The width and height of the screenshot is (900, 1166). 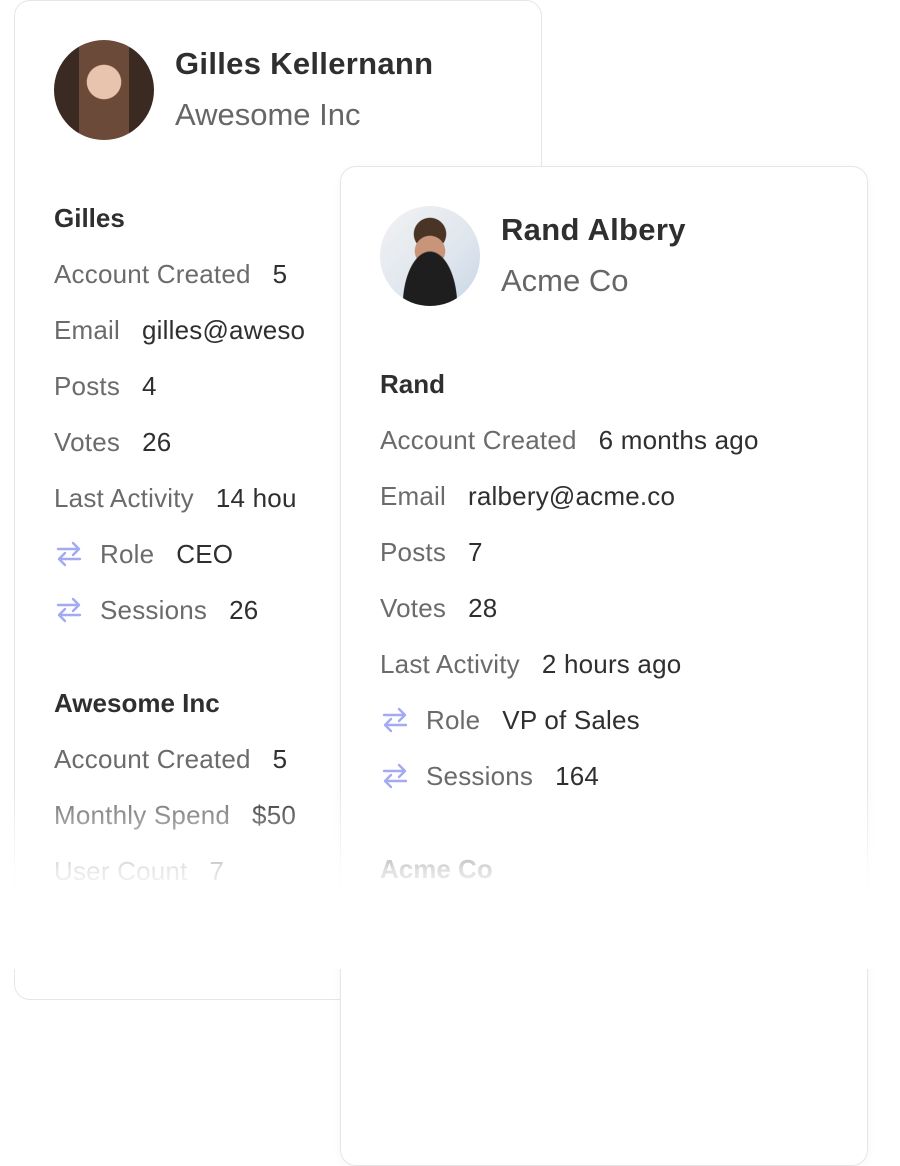 What do you see at coordinates (678, 440) in the screenshot?
I see `row-value: 6 months ago` at bounding box center [678, 440].